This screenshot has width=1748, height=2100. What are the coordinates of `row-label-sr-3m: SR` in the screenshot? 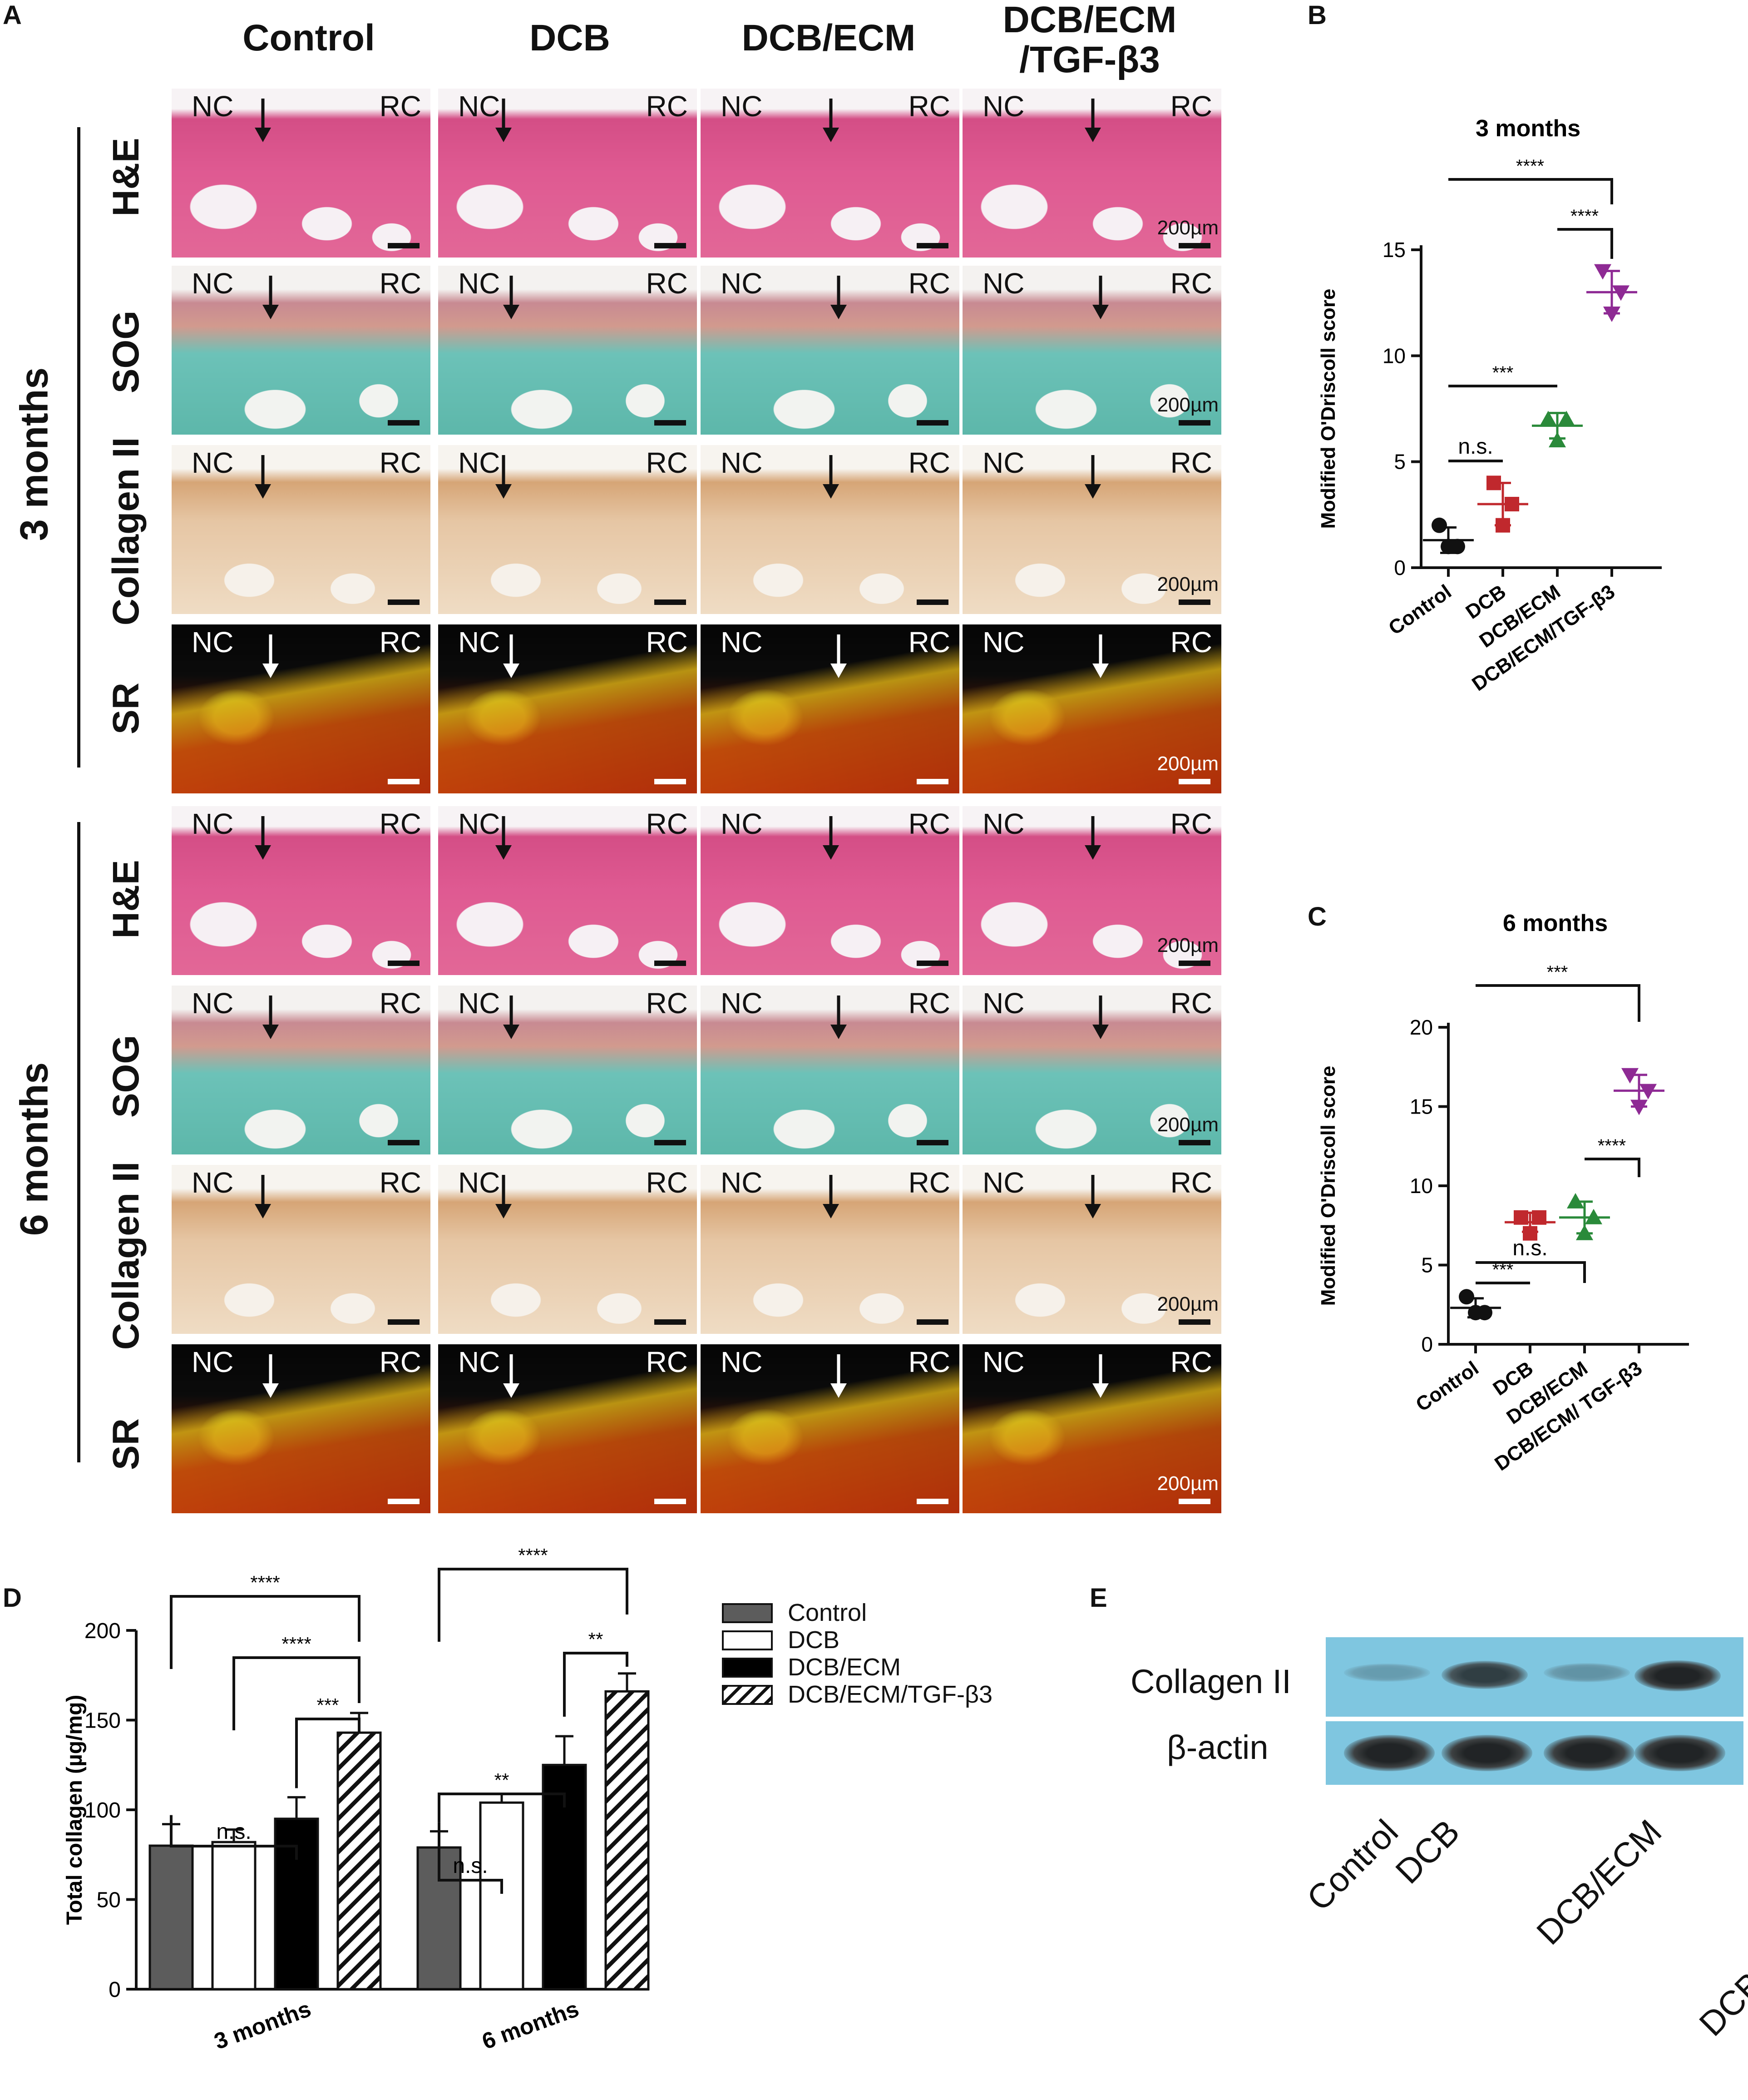 It's located at (126, 708).